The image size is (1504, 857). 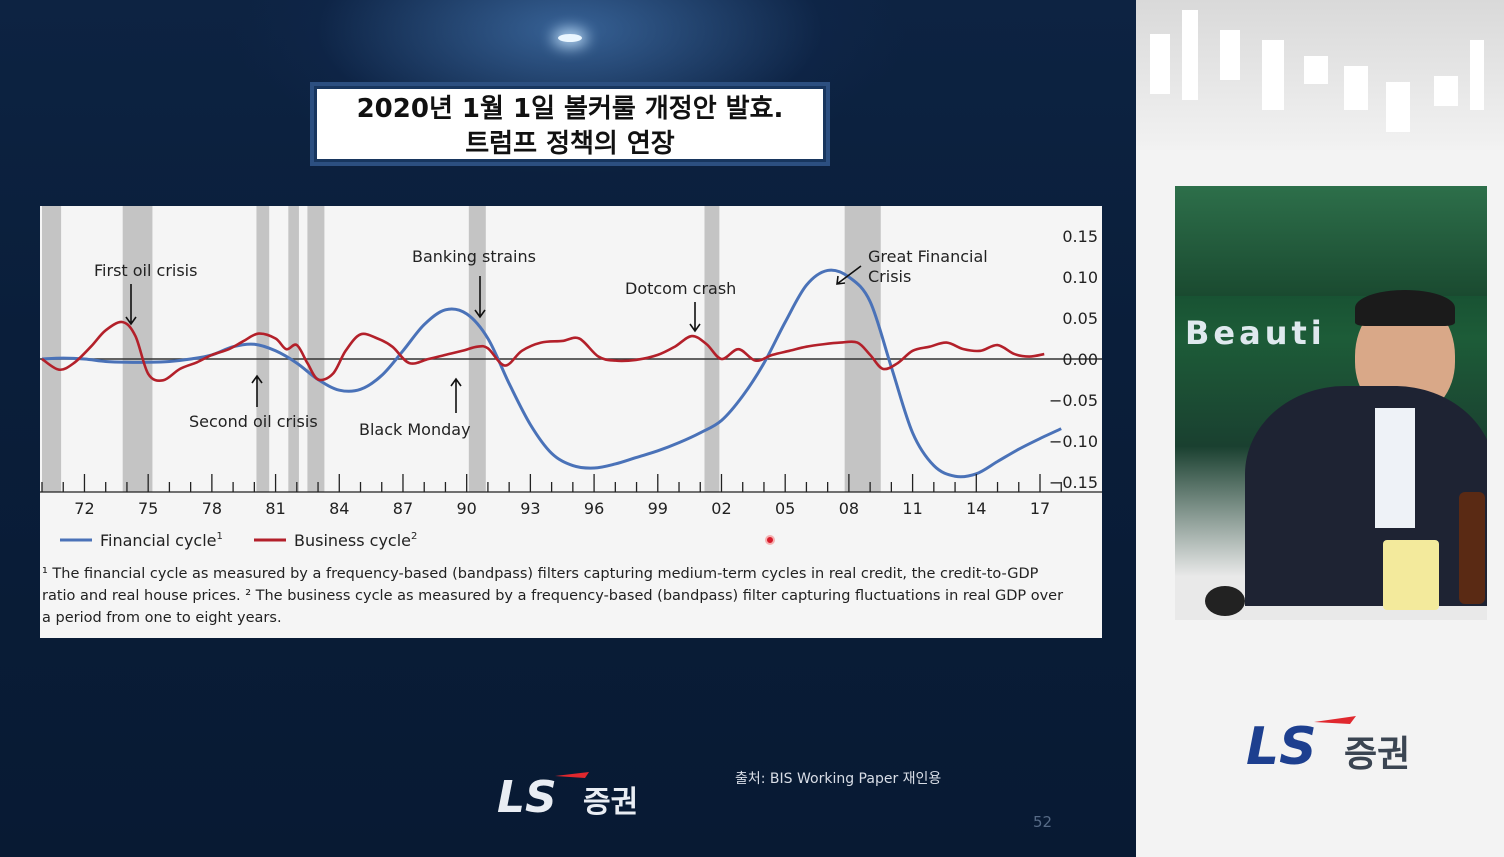 What do you see at coordinates (594, 508) in the screenshot?
I see `x-tick-label: 96` at bounding box center [594, 508].